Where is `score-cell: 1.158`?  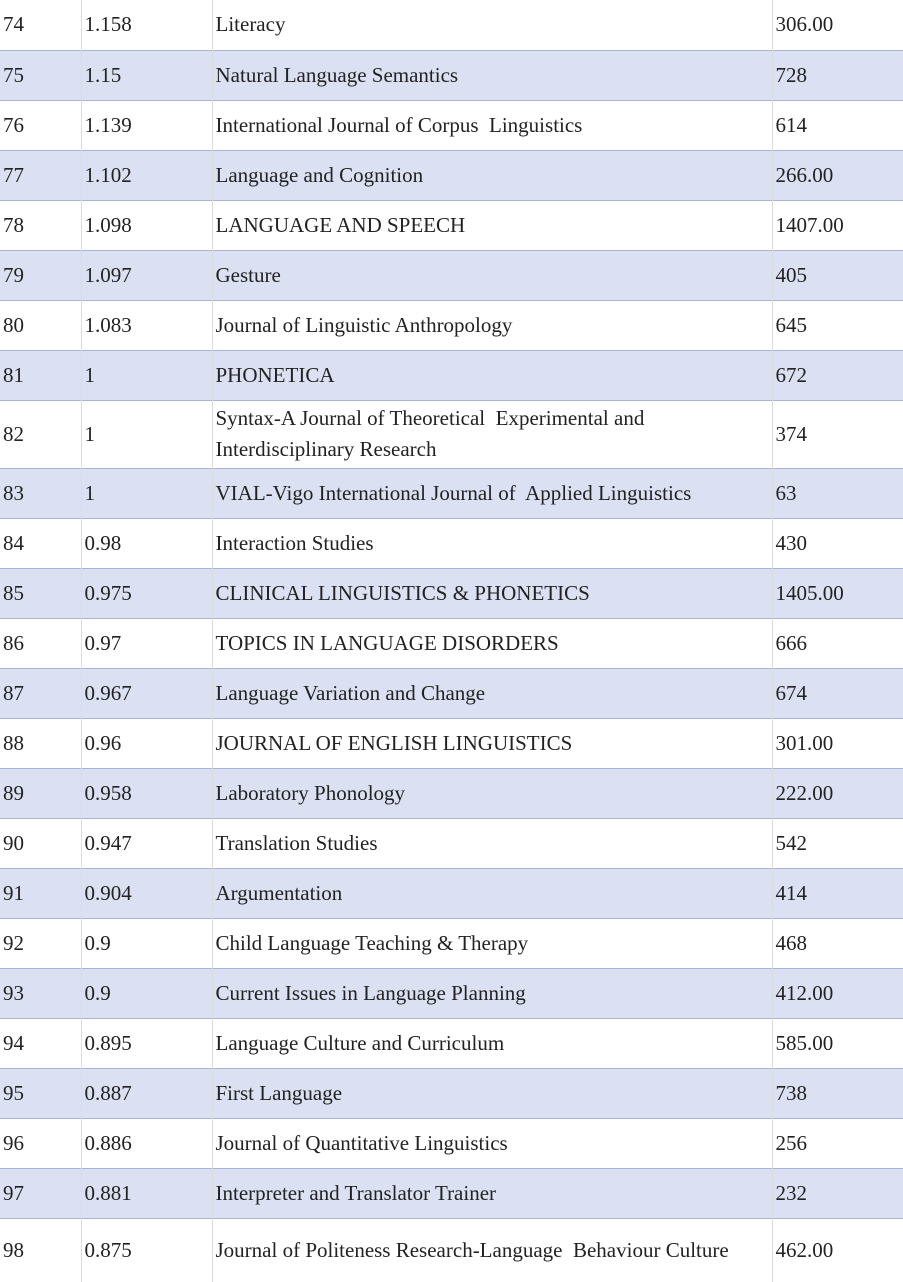 score-cell: 1.158 is located at coordinates (146, 25).